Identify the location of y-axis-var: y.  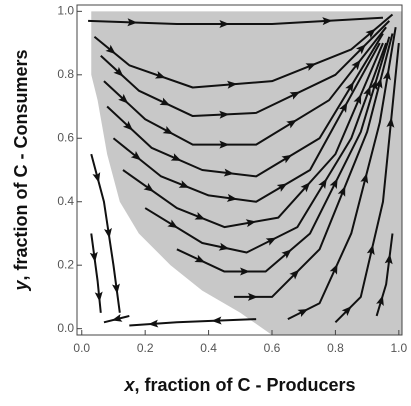
(21, 286).